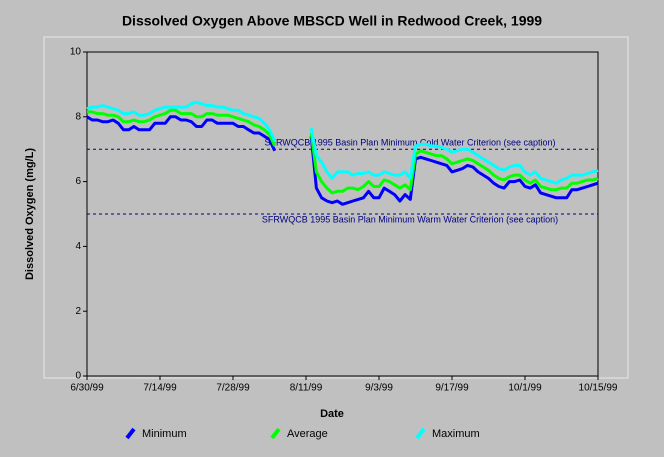 This screenshot has height=457, width=664. Describe the element at coordinates (78, 246) in the screenshot. I see `y-tick-label: 4` at that location.